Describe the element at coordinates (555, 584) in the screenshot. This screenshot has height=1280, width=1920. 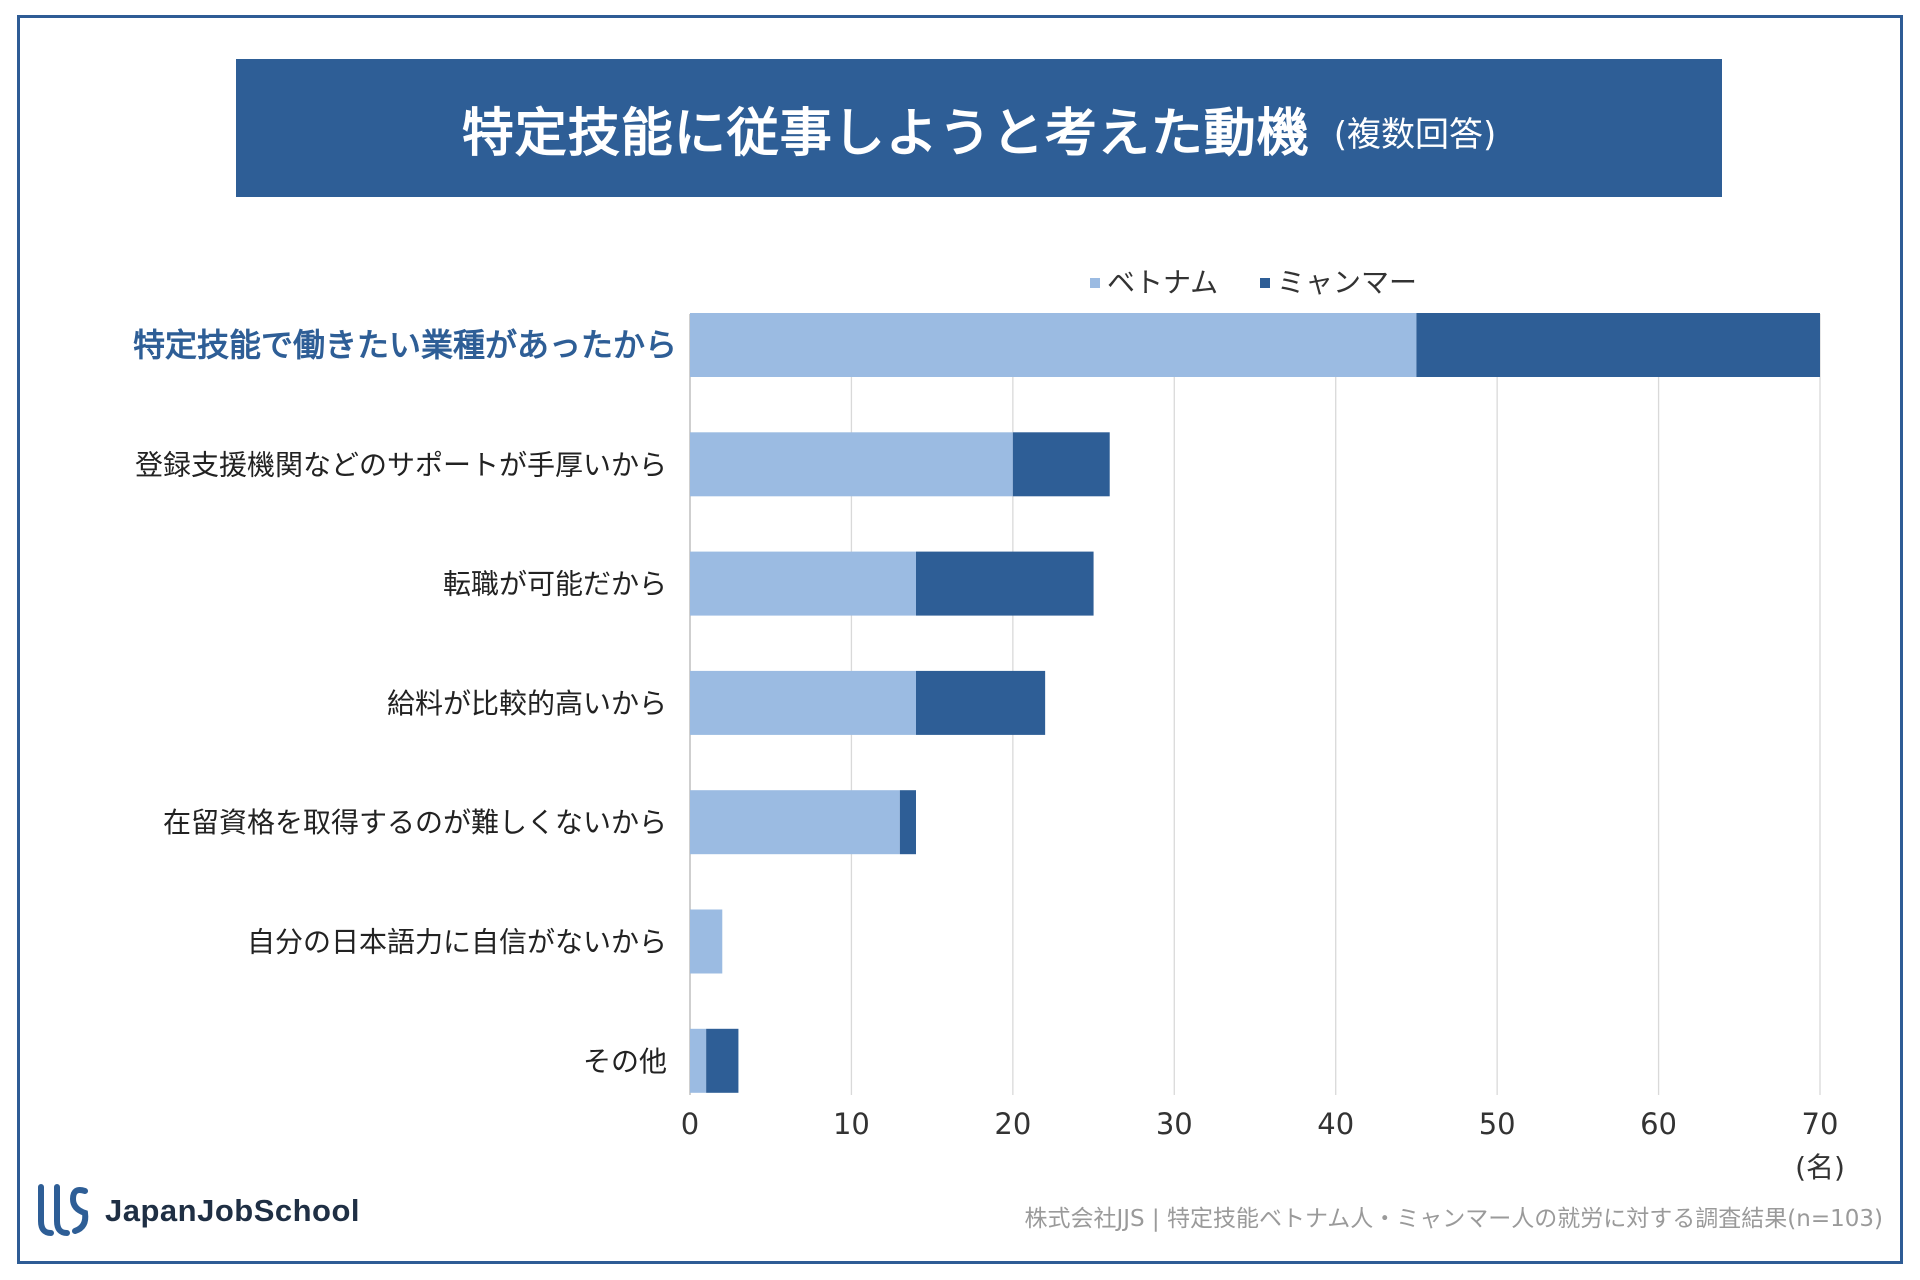
I see `category-label-2: 転職が可能だから` at that location.